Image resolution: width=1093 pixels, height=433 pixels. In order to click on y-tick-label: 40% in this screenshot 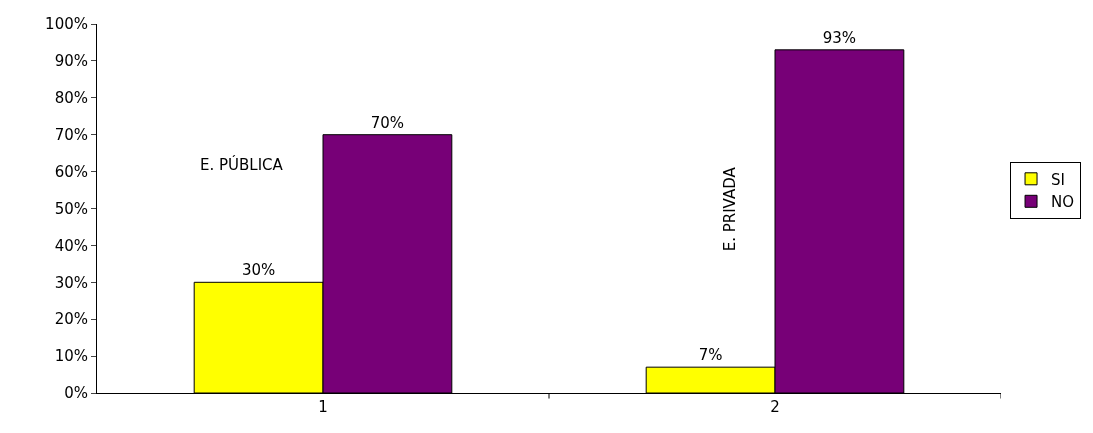, I will do `click(71, 245)`.